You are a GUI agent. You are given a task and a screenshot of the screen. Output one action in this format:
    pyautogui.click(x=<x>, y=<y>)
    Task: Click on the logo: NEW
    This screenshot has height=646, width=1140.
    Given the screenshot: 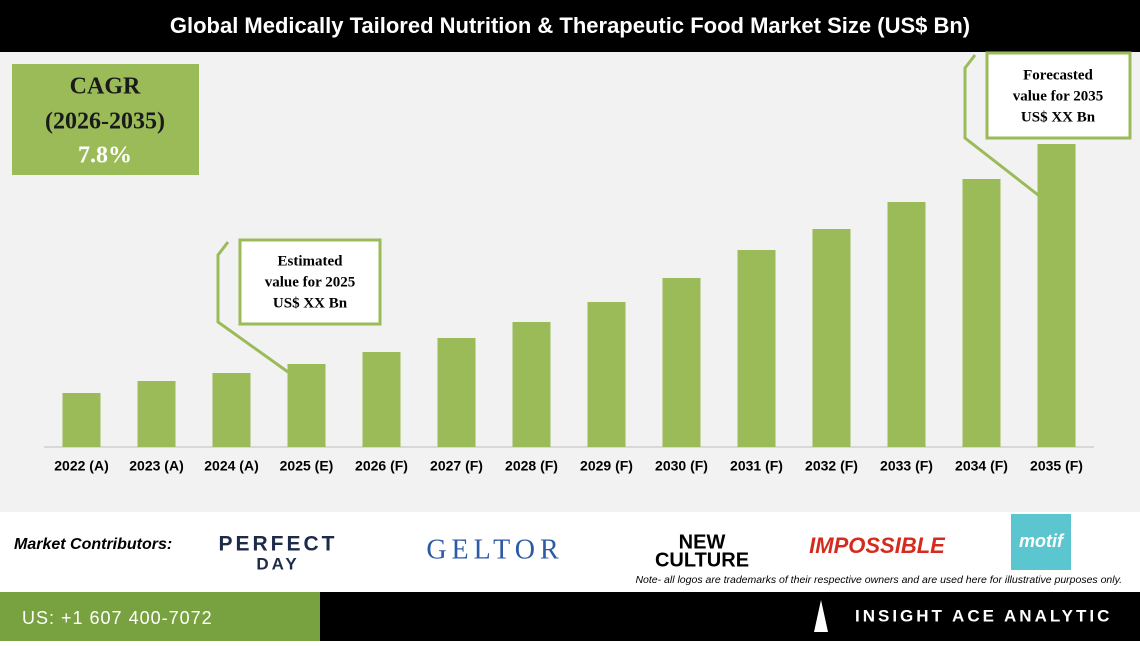 What is the action you would take?
    pyautogui.click(x=702, y=542)
    